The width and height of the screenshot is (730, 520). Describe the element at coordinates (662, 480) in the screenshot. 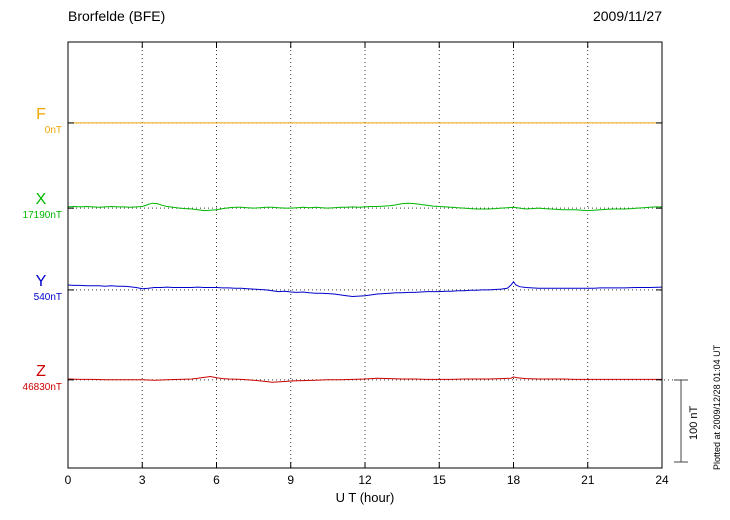

I see `x-tick-label: 24` at that location.